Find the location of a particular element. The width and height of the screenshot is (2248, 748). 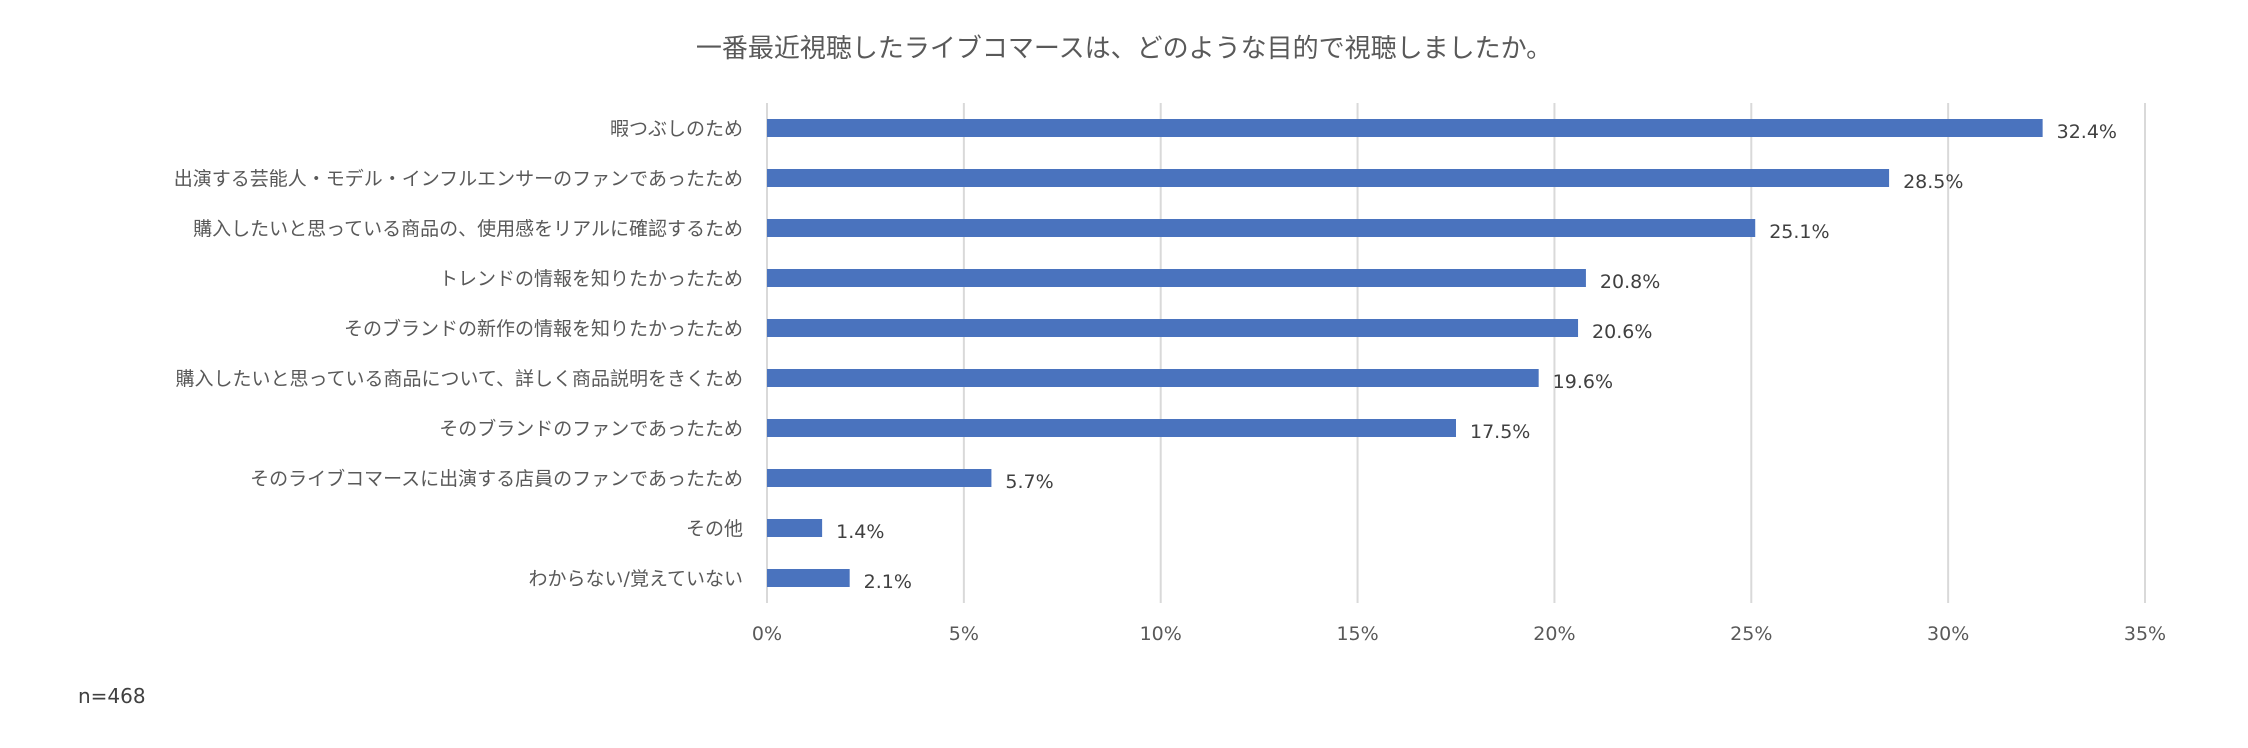

x-tick-label: 25% is located at coordinates (1751, 634).